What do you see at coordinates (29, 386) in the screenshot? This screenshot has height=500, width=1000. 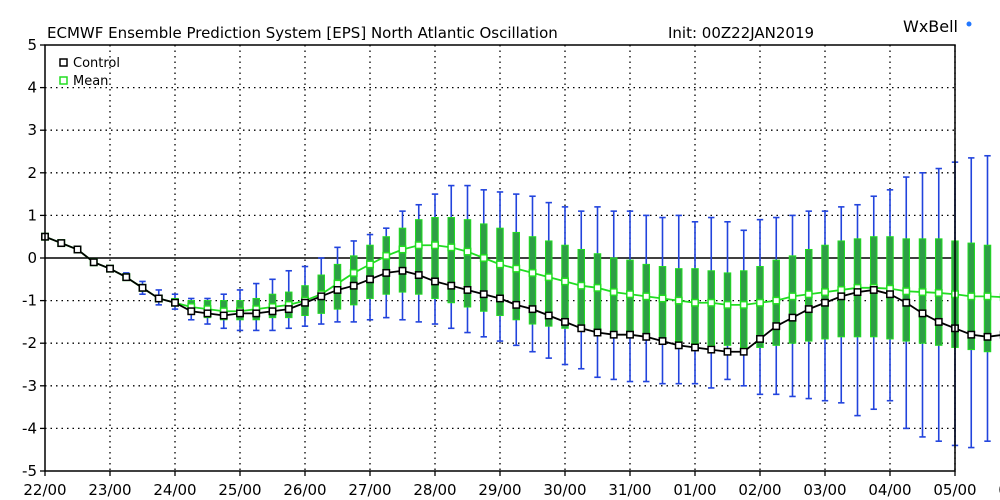 I see `y-tick-label: -3` at bounding box center [29, 386].